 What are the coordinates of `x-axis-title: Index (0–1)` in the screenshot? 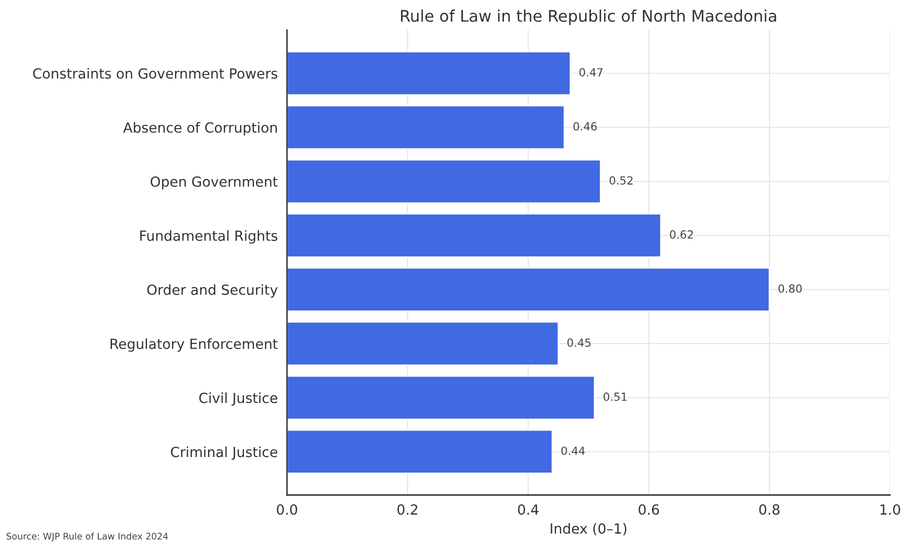 It's located at (588, 529).